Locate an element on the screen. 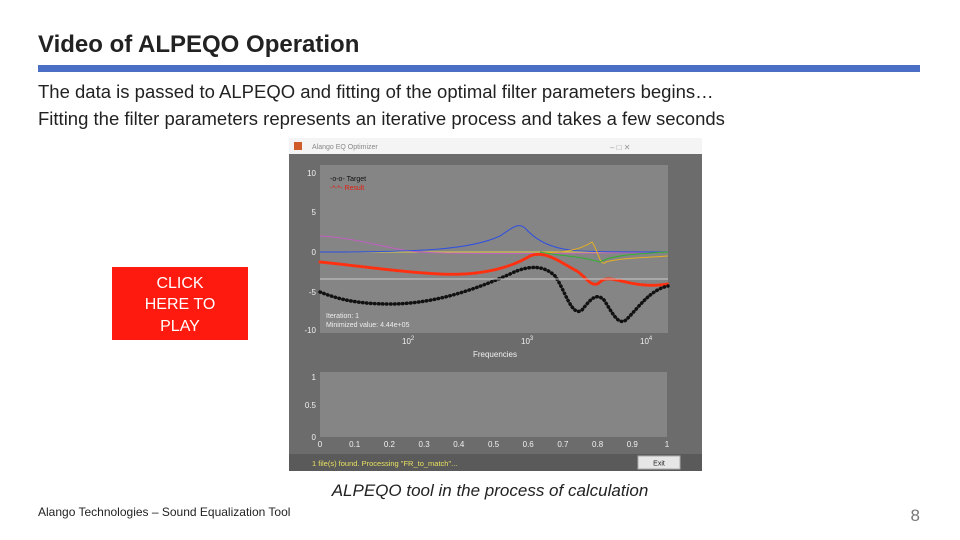 This screenshot has height=540, width=960. x-tick-label: 0.1 is located at coordinates (355, 444).